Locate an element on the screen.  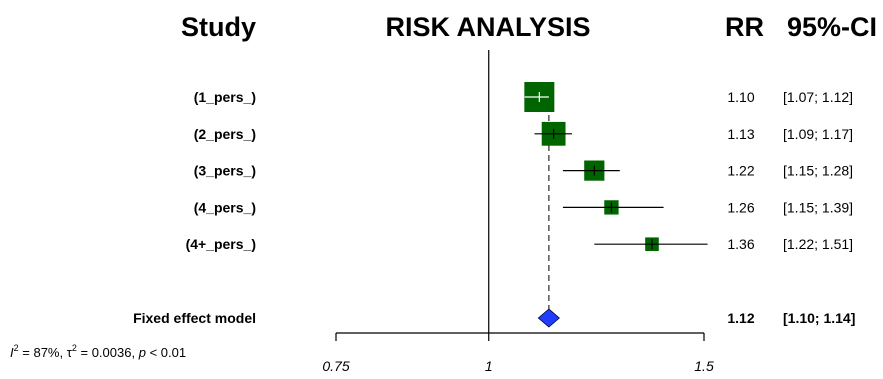
study-row: (3_pers_) 1.22 [1.15; 1.28] is located at coordinates (523, 170).